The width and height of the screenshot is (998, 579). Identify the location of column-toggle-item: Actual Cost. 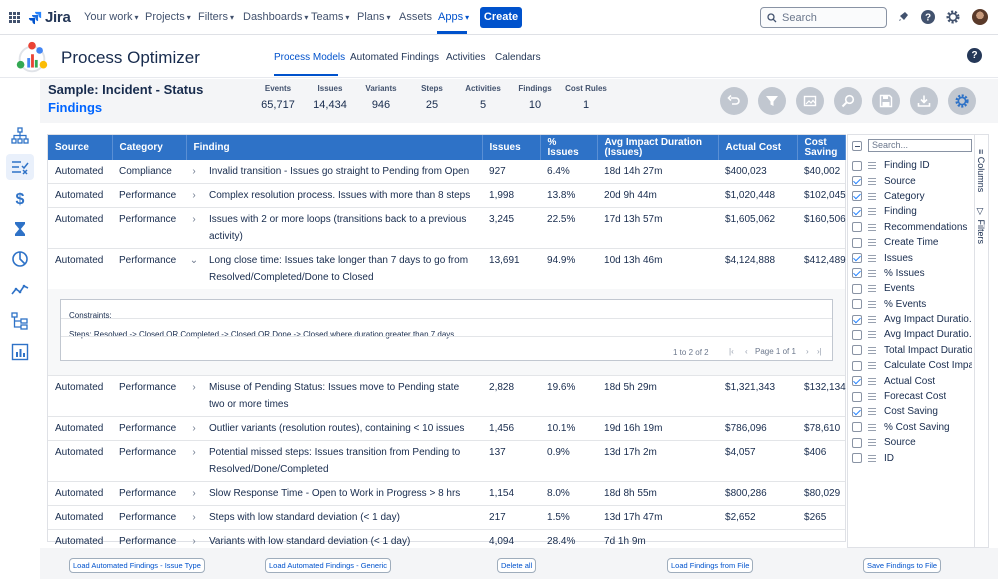
(912, 380).